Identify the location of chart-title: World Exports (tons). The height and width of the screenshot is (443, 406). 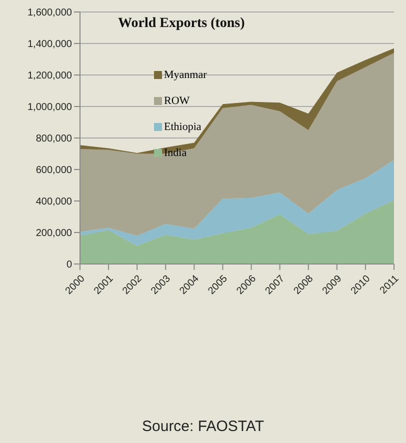
(181, 24).